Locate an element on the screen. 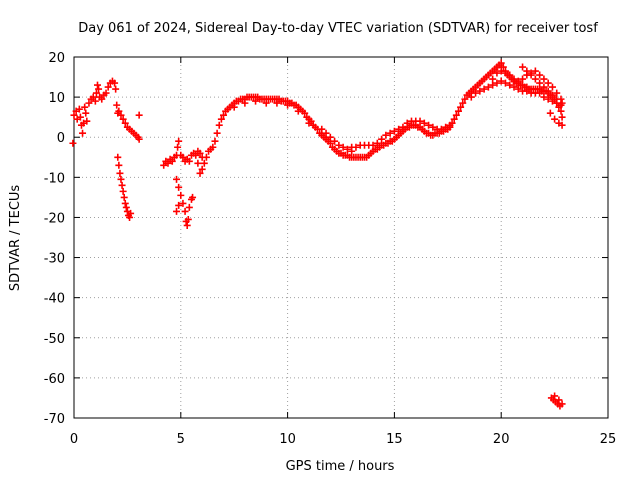  y-tick-label: 20 is located at coordinates (56, 58).